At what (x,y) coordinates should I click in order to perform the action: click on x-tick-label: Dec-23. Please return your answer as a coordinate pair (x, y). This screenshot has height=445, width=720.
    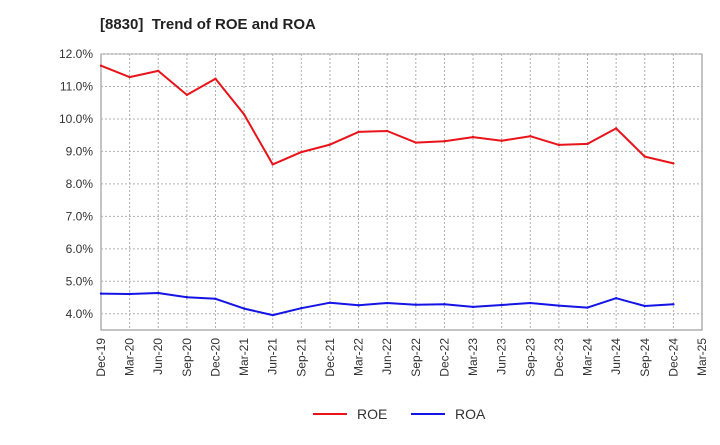
    Looking at the image, I should click on (559, 357).